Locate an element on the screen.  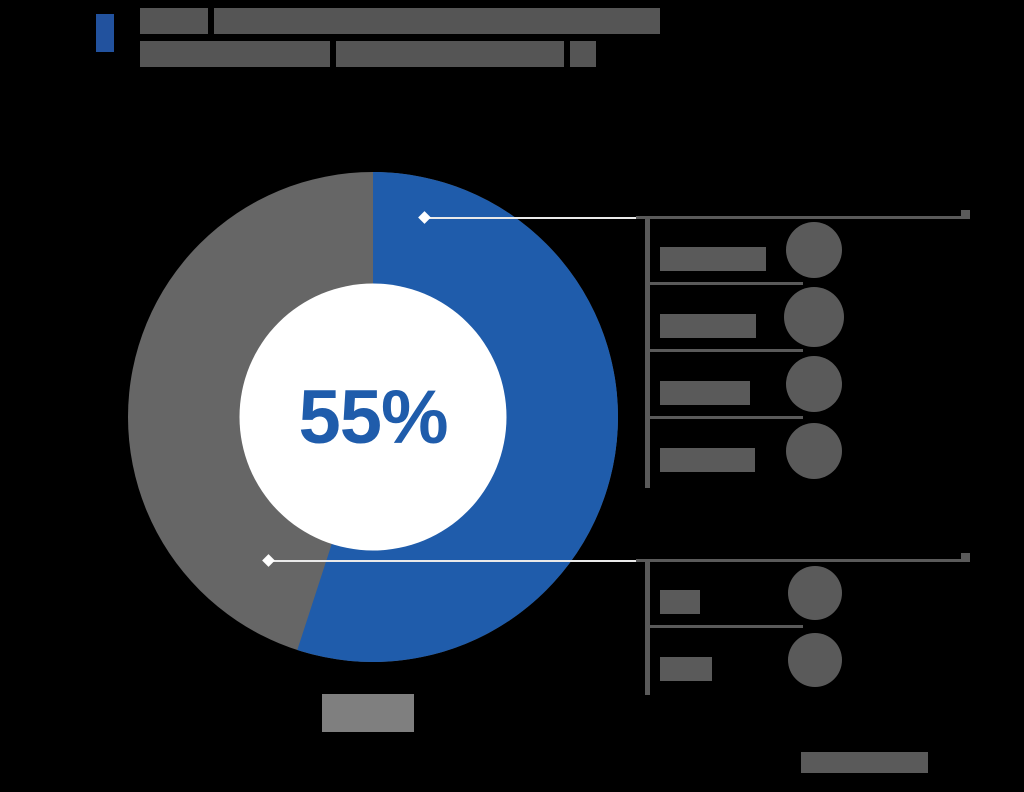
leader-line-top-cap is located at coordinates (965, 214).